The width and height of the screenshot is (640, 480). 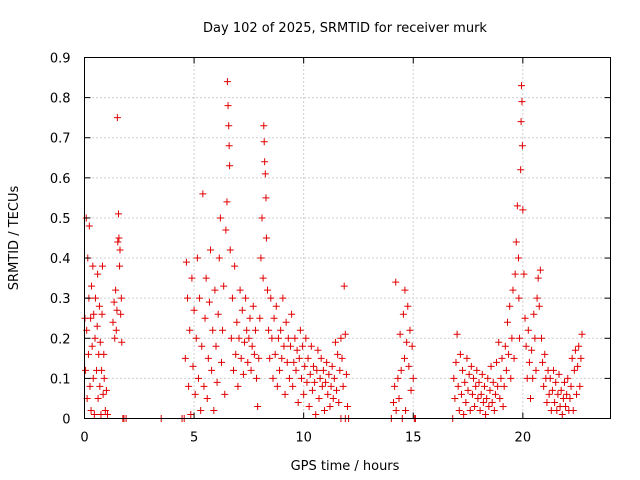 What do you see at coordinates (60, 379) in the screenshot?
I see `y-tick-label: 0.1` at bounding box center [60, 379].